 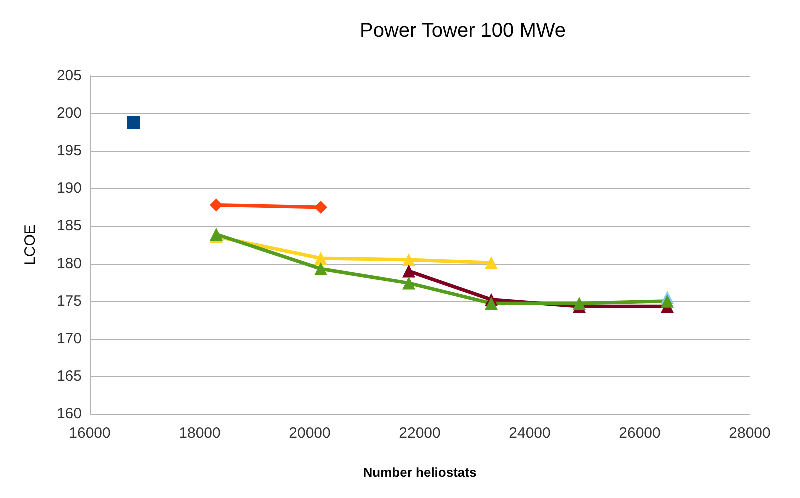 What do you see at coordinates (69, 414) in the screenshot?
I see `y-tick-label: 160` at bounding box center [69, 414].